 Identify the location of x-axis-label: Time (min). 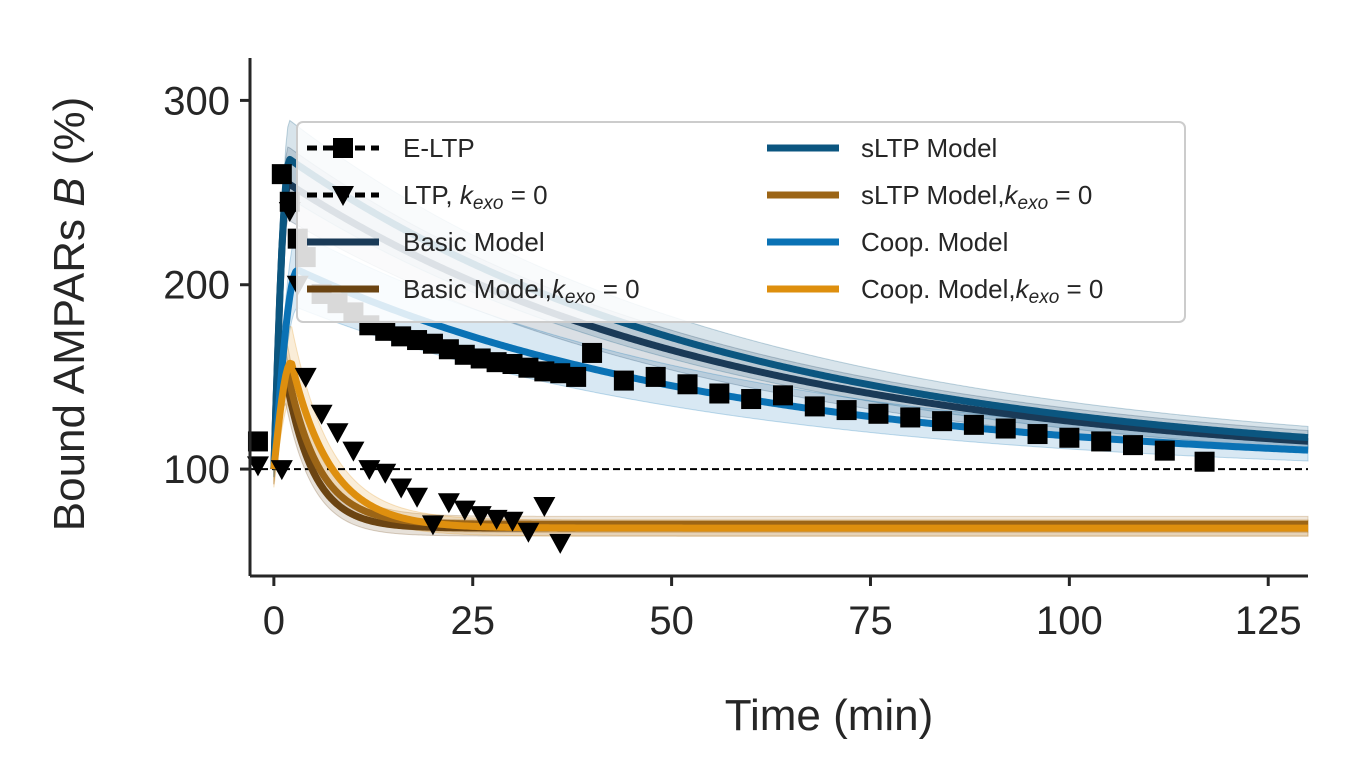
(829, 715).